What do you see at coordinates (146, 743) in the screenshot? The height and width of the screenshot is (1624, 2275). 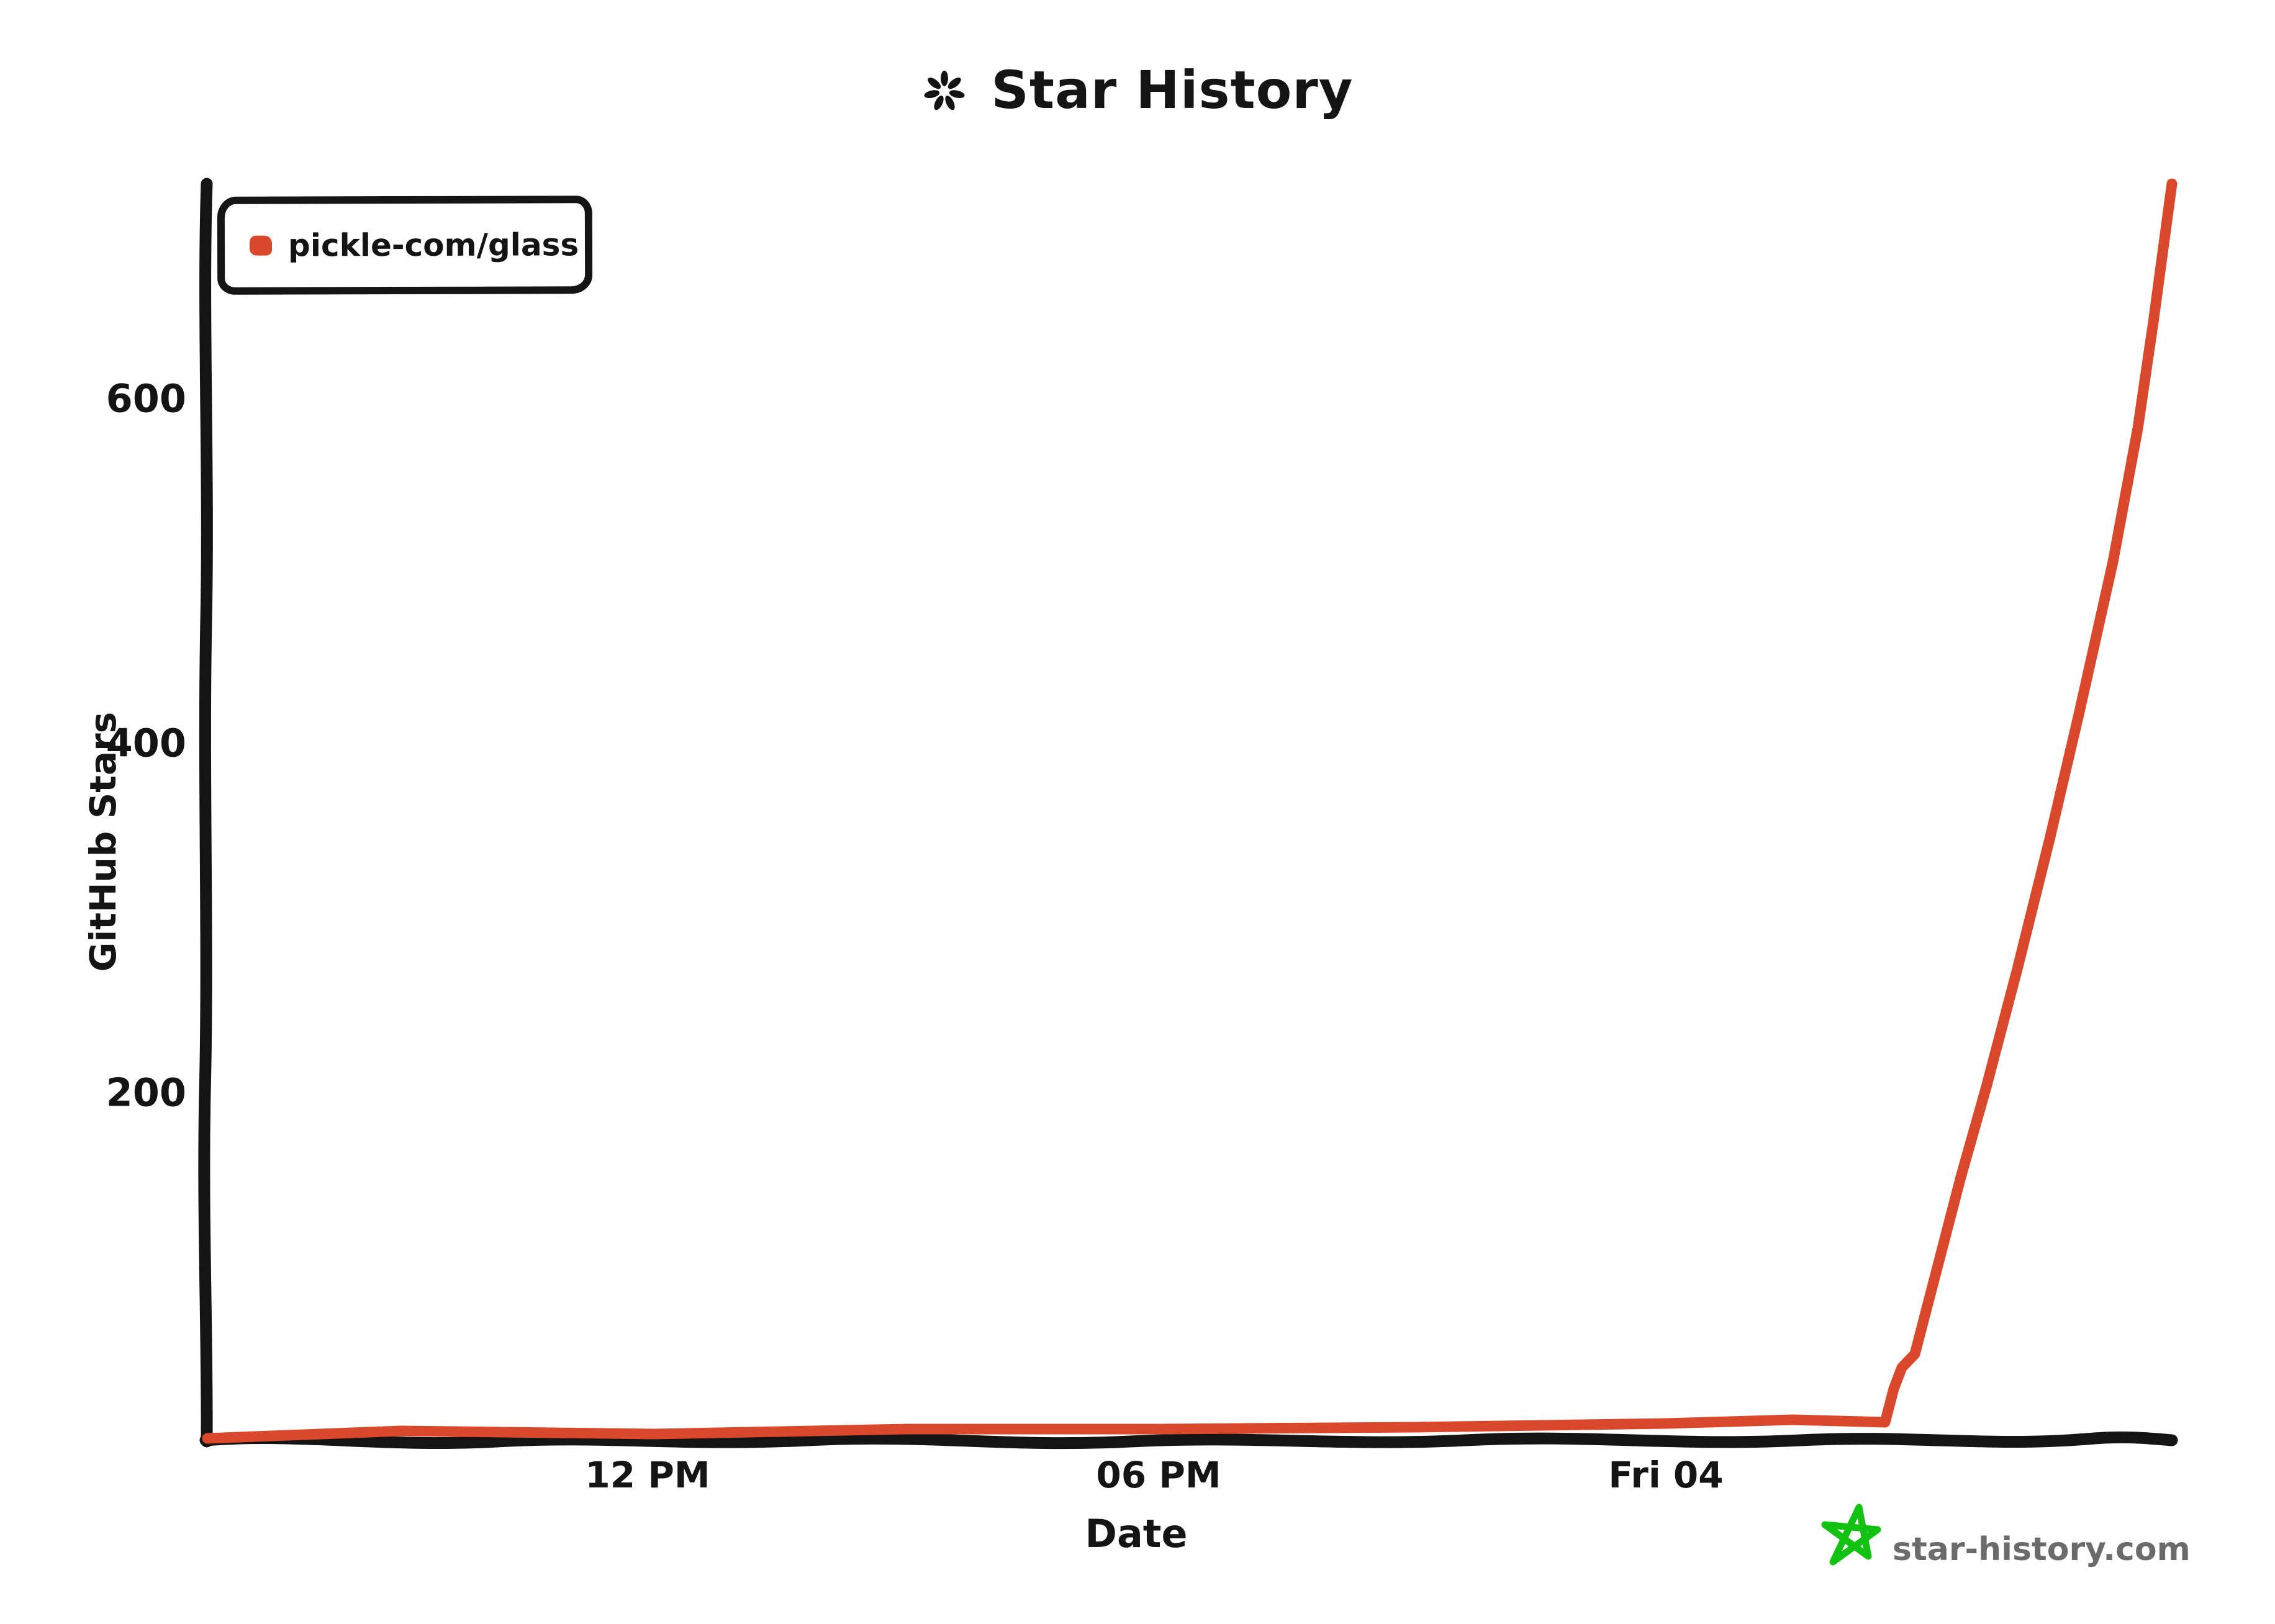 I see `y-tick-400: 400` at bounding box center [146, 743].